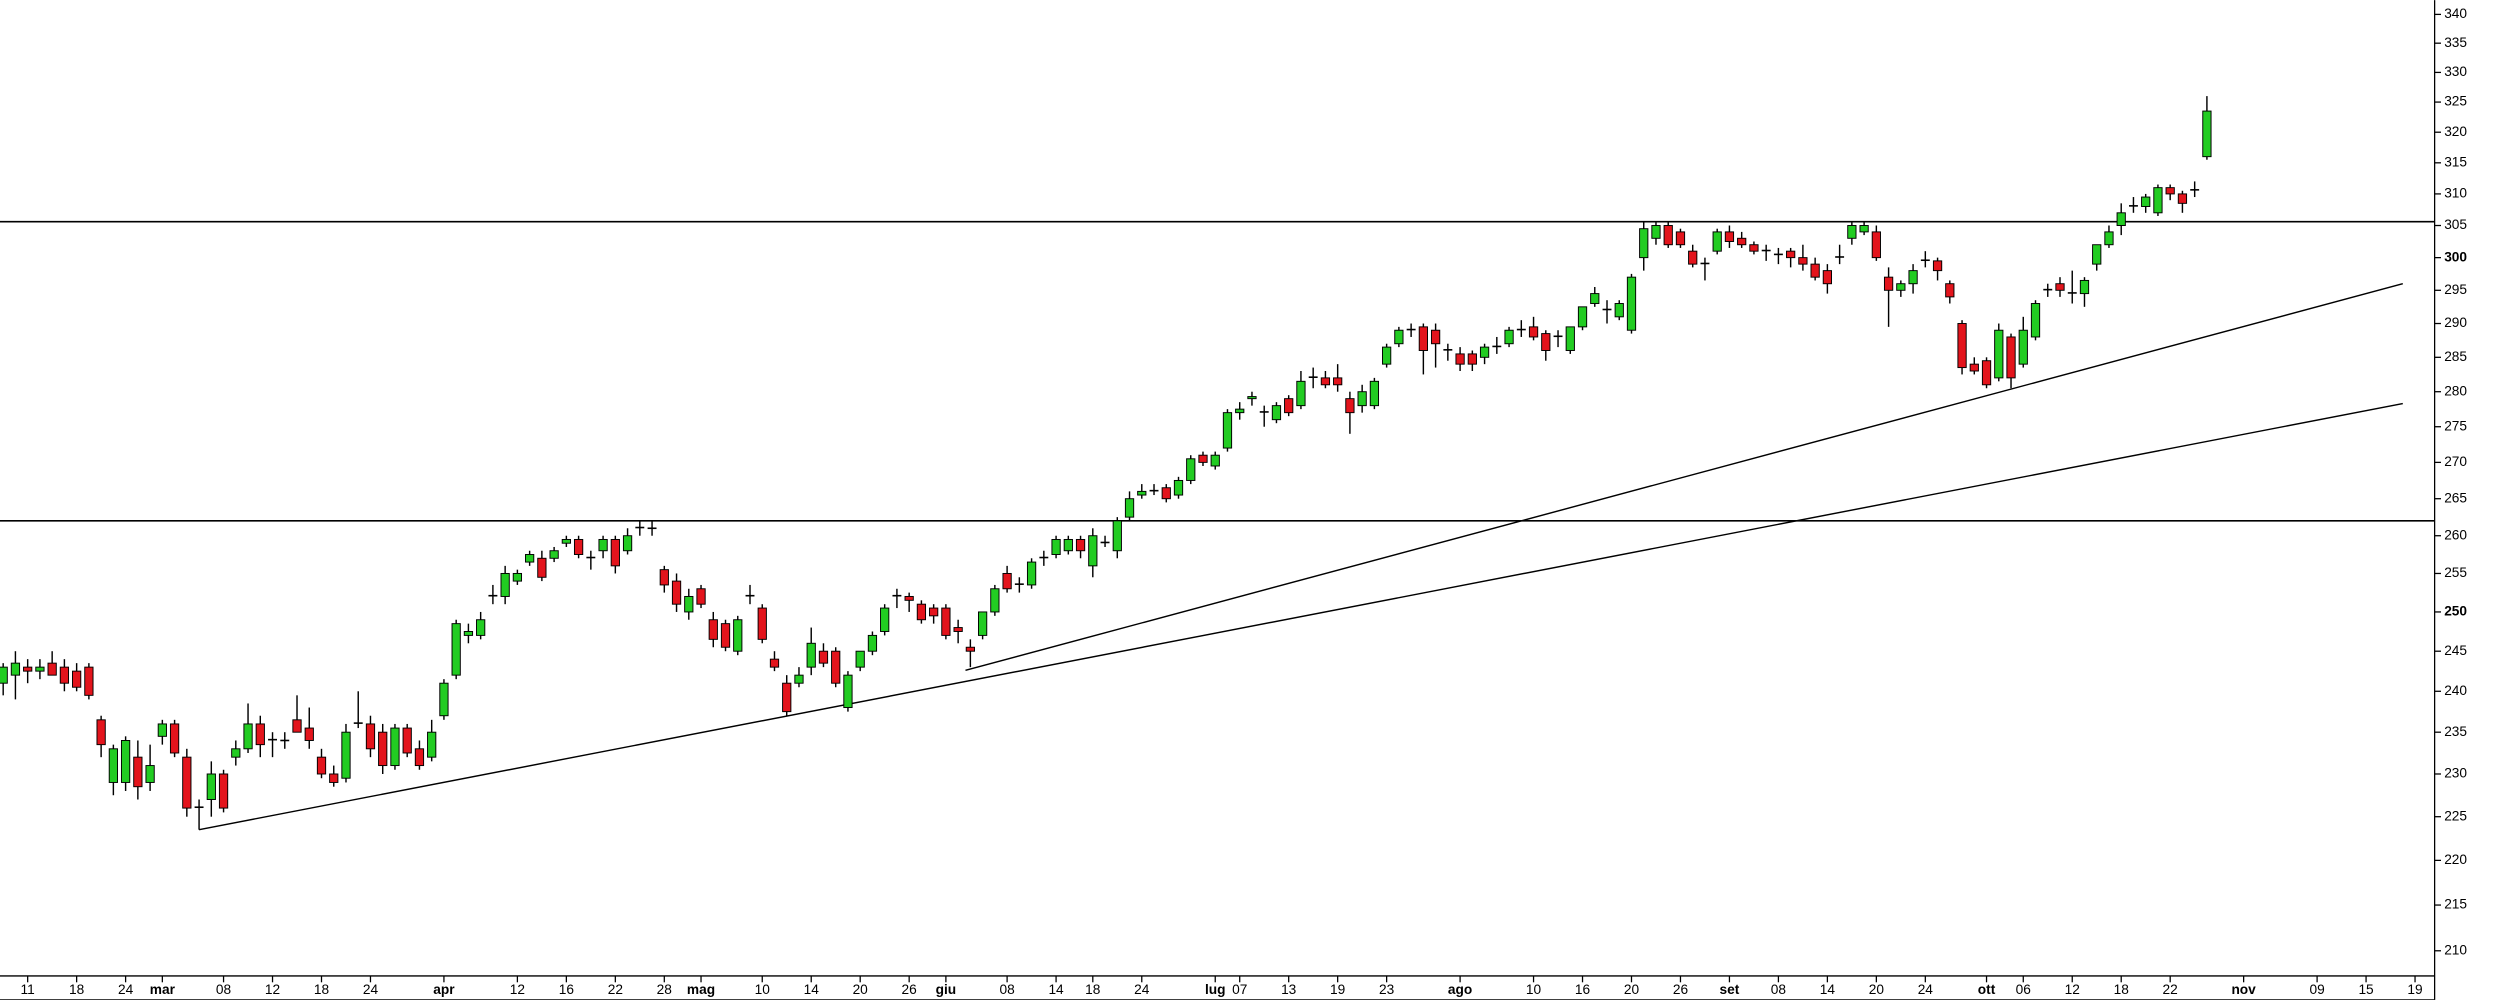 The image size is (2500, 1000). Describe the element at coordinates (2455, 572) in the screenshot. I see `y-tick-label: 255` at that location.